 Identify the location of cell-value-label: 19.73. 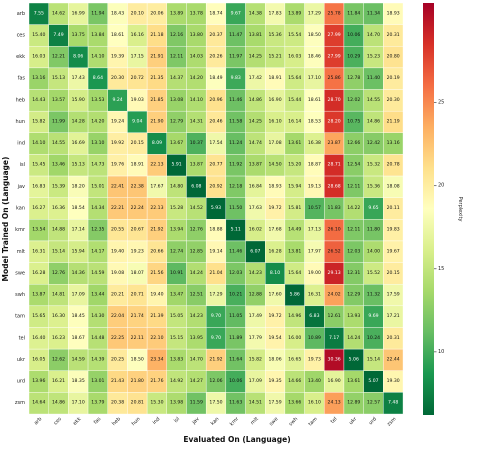
(314, 359).